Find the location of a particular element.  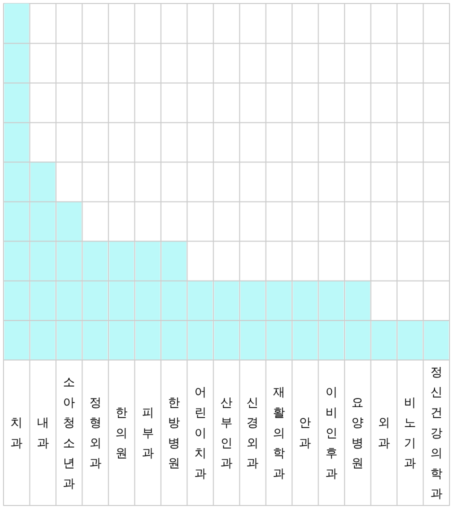

x-tick-label: 정형외과 is located at coordinates (95, 432).